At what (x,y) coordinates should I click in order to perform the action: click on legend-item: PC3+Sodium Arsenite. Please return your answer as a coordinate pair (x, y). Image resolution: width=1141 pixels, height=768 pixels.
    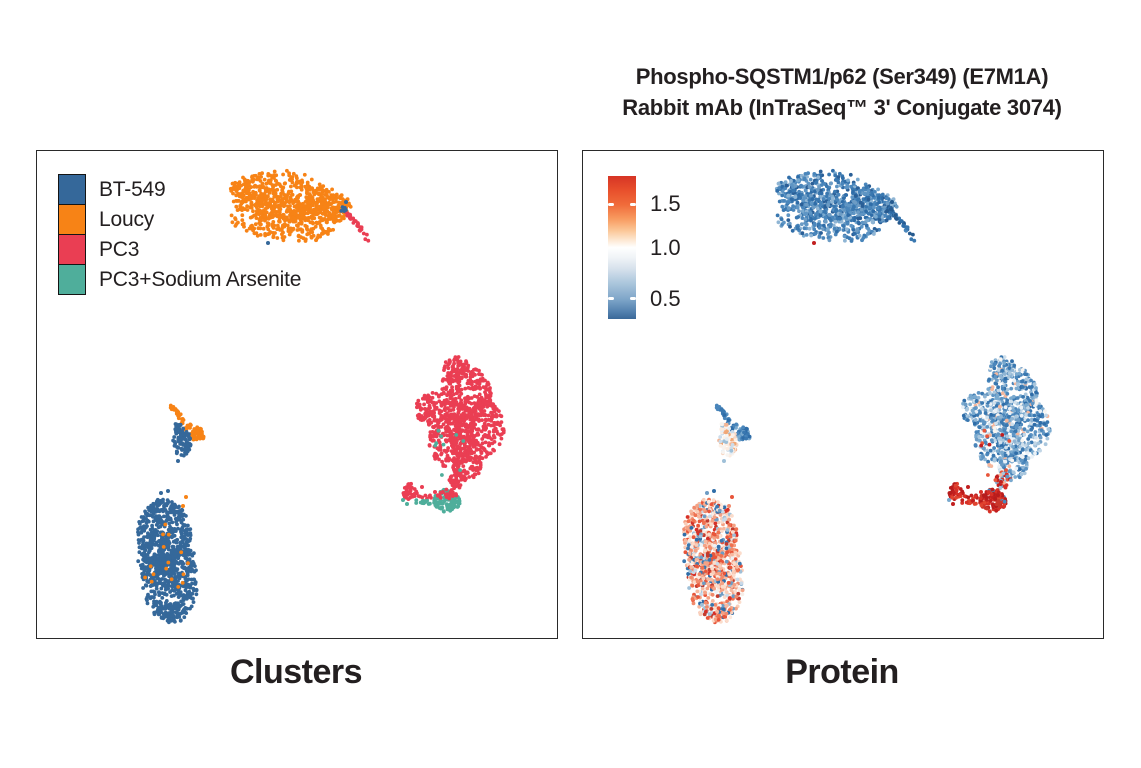
    Looking at the image, I should click on (179, 279).